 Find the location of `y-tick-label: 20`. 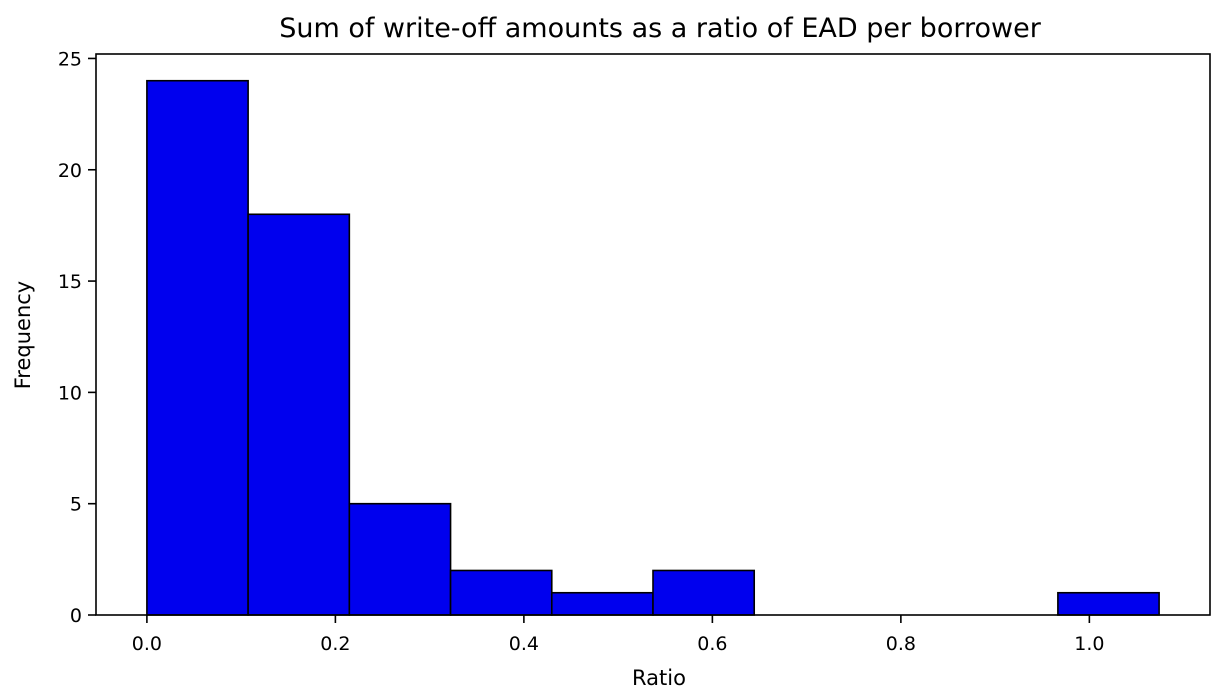

y-tick-label: 20 is located at coordinates (70, 171).